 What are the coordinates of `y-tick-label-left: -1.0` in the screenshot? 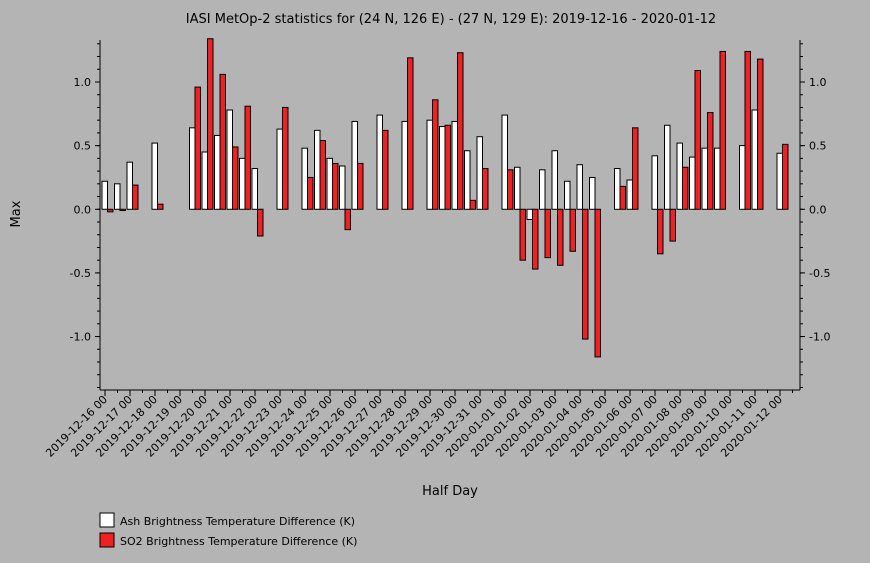 It's located at (80, 337).